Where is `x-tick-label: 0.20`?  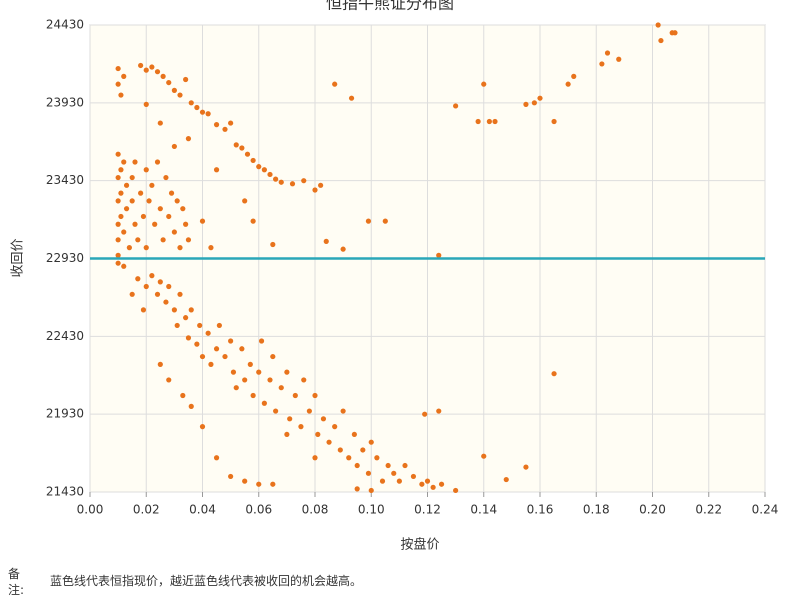
x-tick-label: 0.20 is located at coordinates (652, 510).